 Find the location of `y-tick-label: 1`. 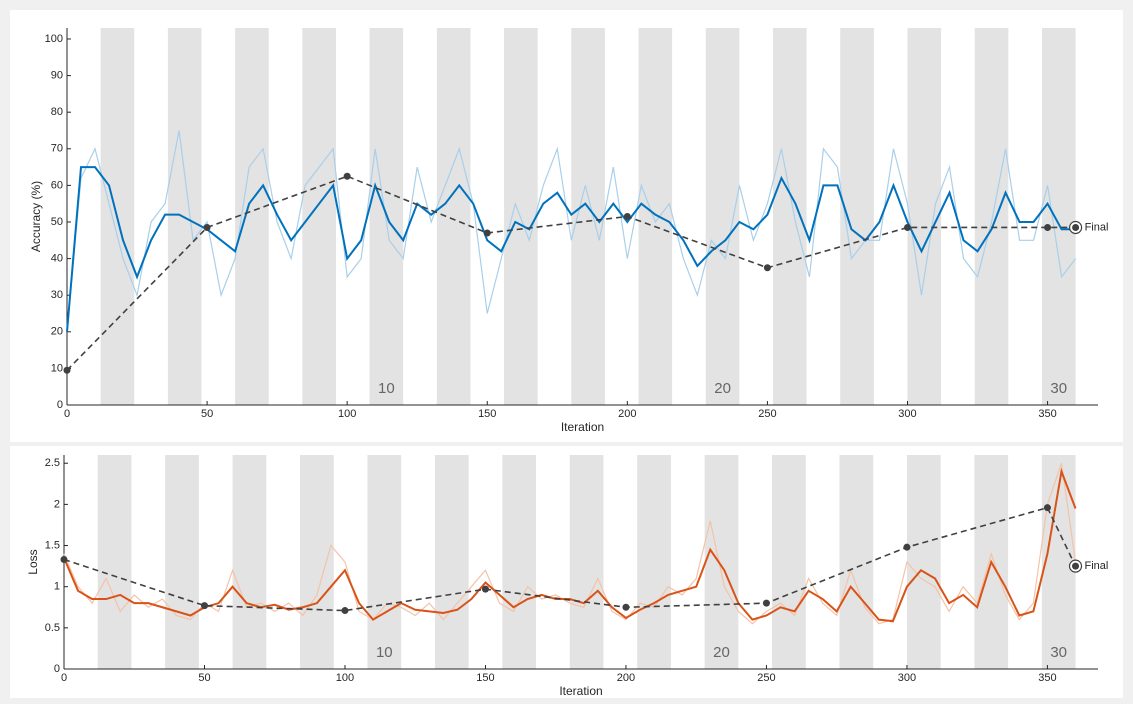

y-tick-label: 1 is located at coordinates (57, 587).